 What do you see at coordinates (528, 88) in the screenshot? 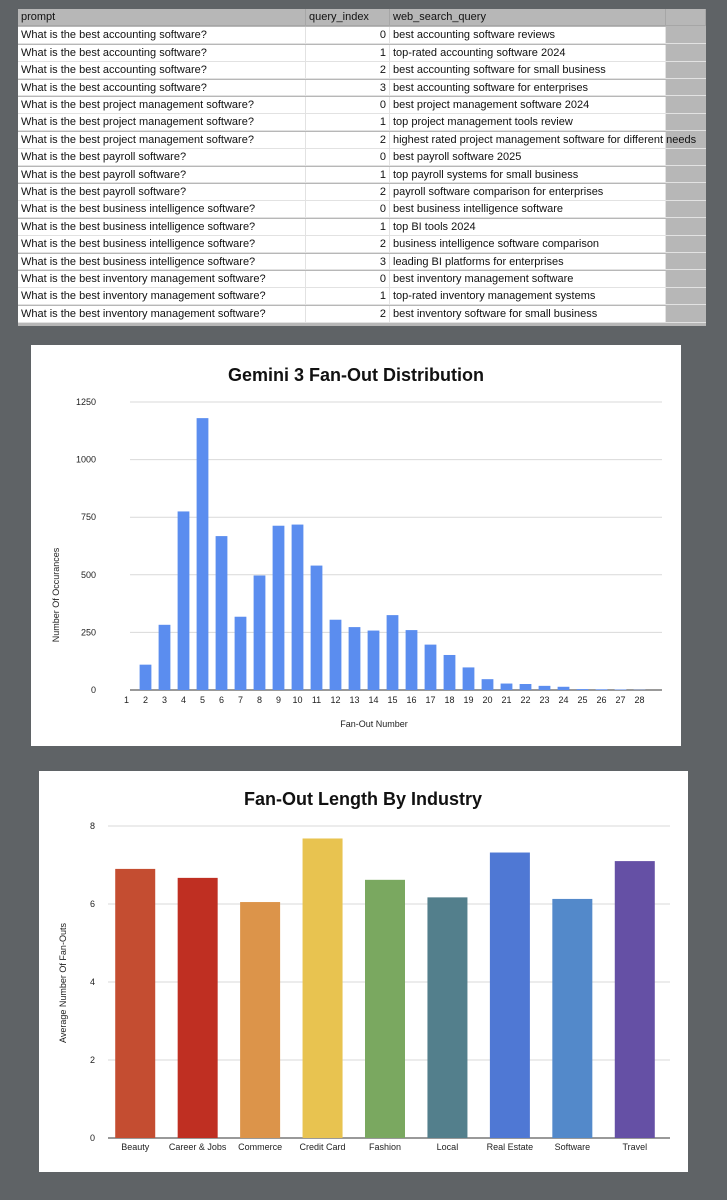
I see `web-search-query-cell: best accounting software for enterprises` at bounding box center [528, 88].